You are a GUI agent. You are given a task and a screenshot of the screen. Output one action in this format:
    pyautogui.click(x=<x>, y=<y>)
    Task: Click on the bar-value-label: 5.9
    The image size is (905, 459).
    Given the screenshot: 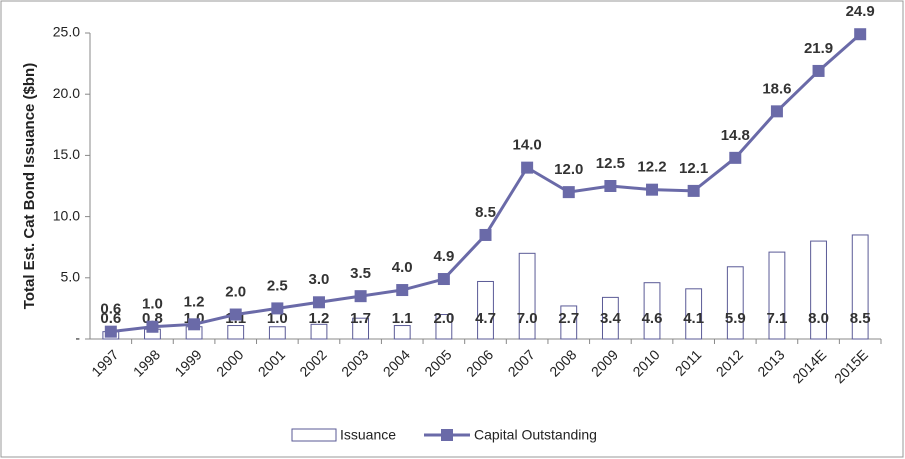 What is the action you would take?
    pyautogui.click(x=735, y=318)
    